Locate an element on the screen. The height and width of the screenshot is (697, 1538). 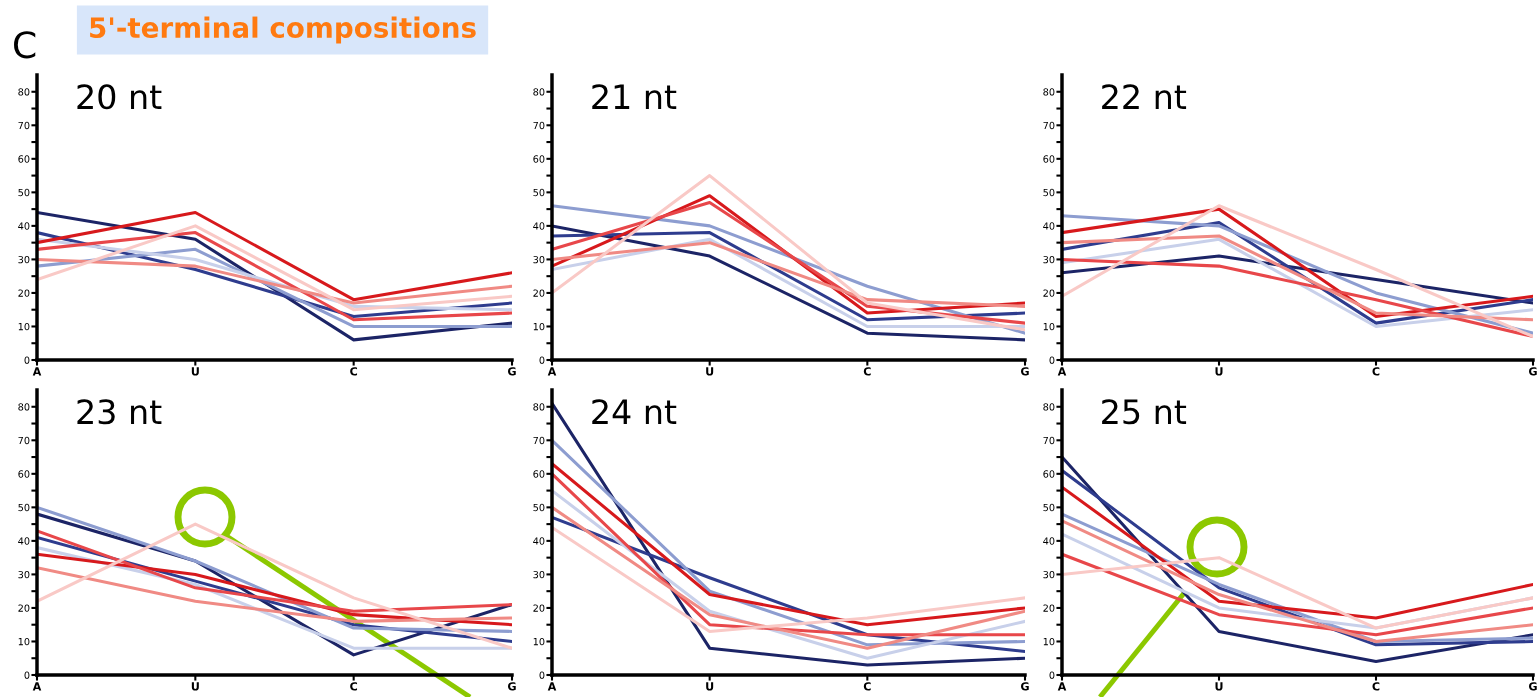
chart-title: 22 nt is located at coordinates (1144, 96).